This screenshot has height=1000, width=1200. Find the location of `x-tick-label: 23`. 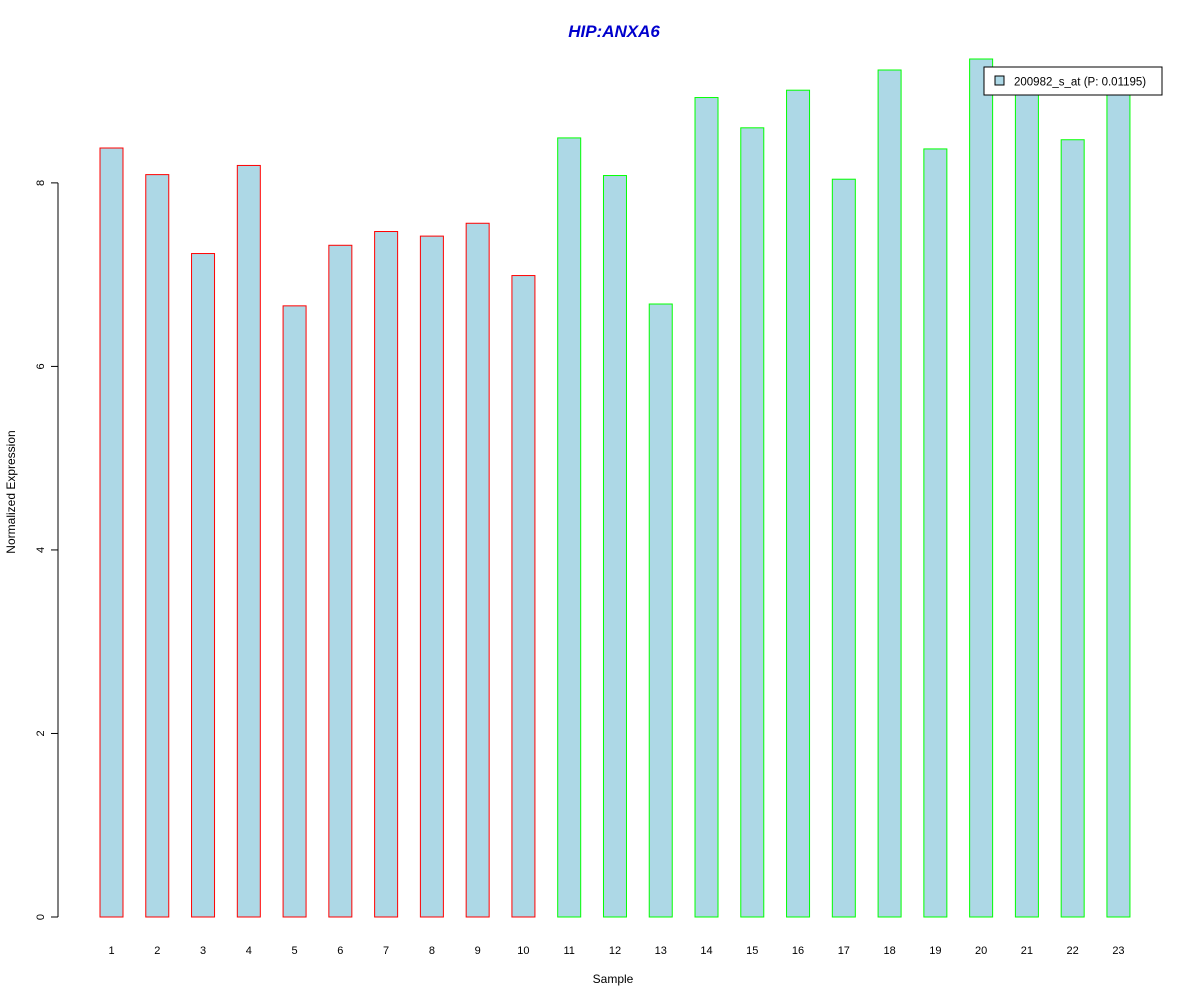

x-tick-label: 23 is located at coordinates (1118, 951).